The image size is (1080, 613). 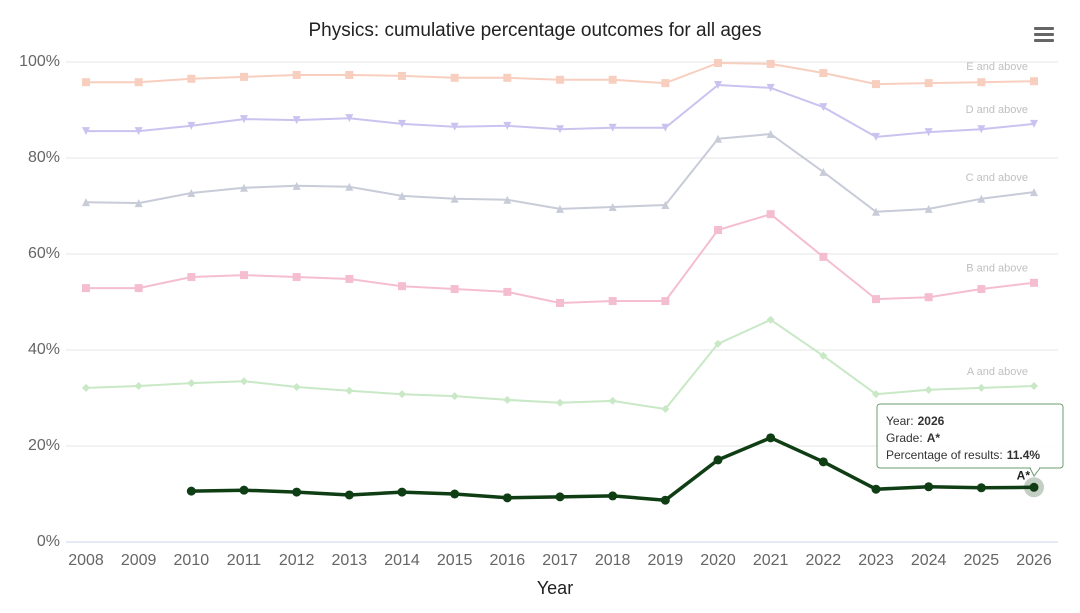 I want to click on x-tick-label: 2022, so click(x=824, y=560).